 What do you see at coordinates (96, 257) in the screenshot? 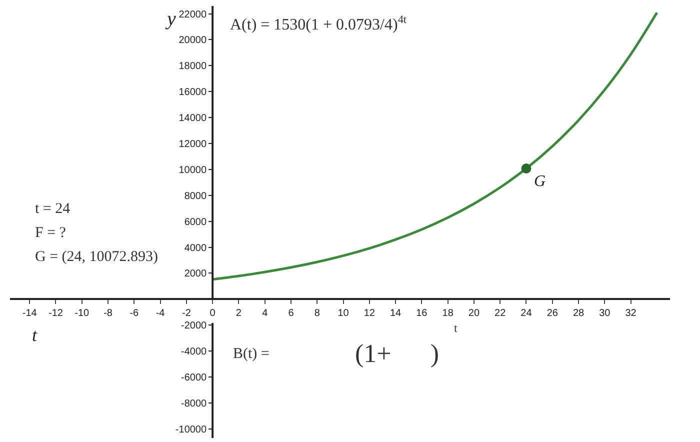
I see `annotation: G = (24, 10072.893)` at bounding box center [96, 257].